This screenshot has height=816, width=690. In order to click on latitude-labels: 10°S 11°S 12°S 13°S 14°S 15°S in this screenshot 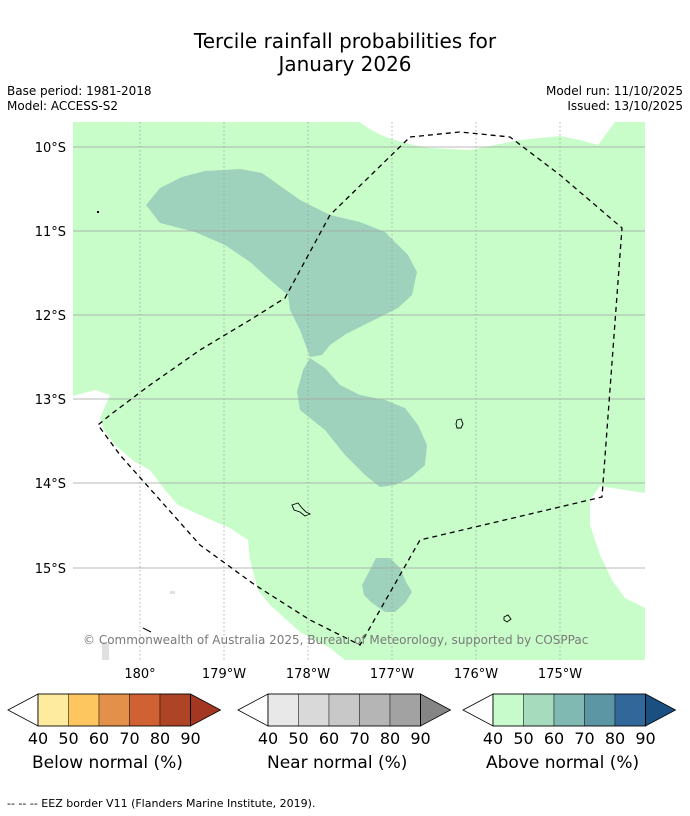, I will do `click(50, 359)`.